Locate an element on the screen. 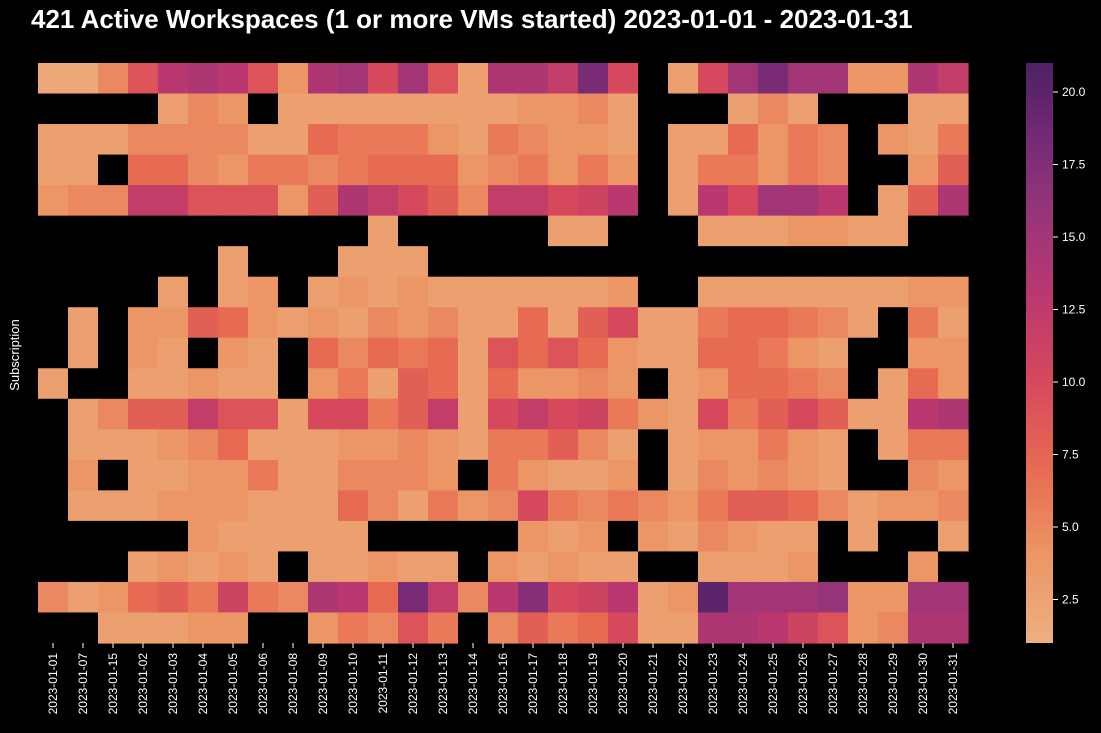 Image resolution: width=1101 pixels, height=733 pixels. x-tick-label: 2023-01-29 is located at coordinates (893, 684).